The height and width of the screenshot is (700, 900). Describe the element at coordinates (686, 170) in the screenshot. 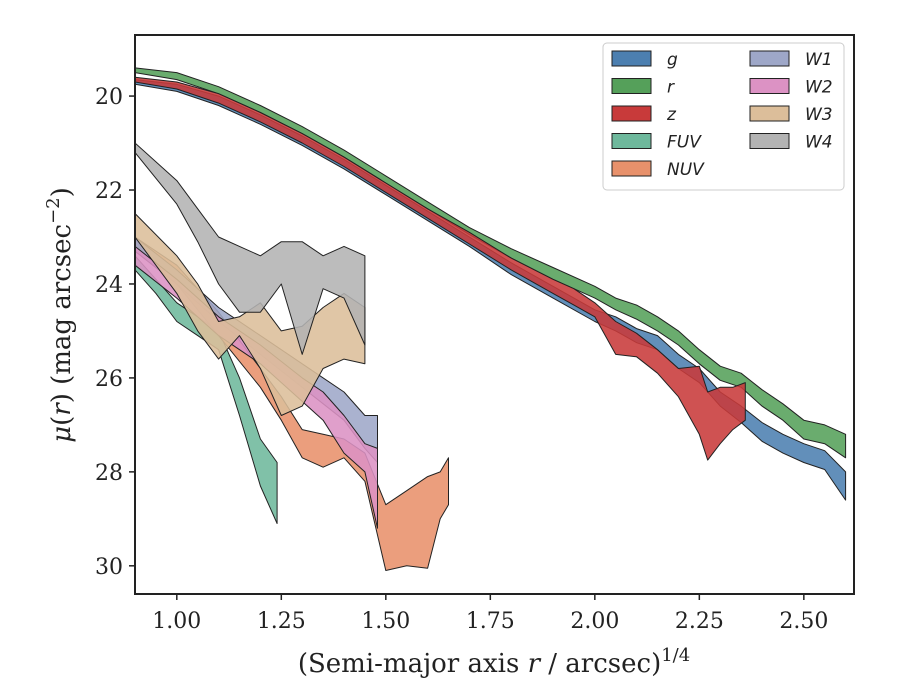

I see `legend-label-nuv: NUV` at that location.